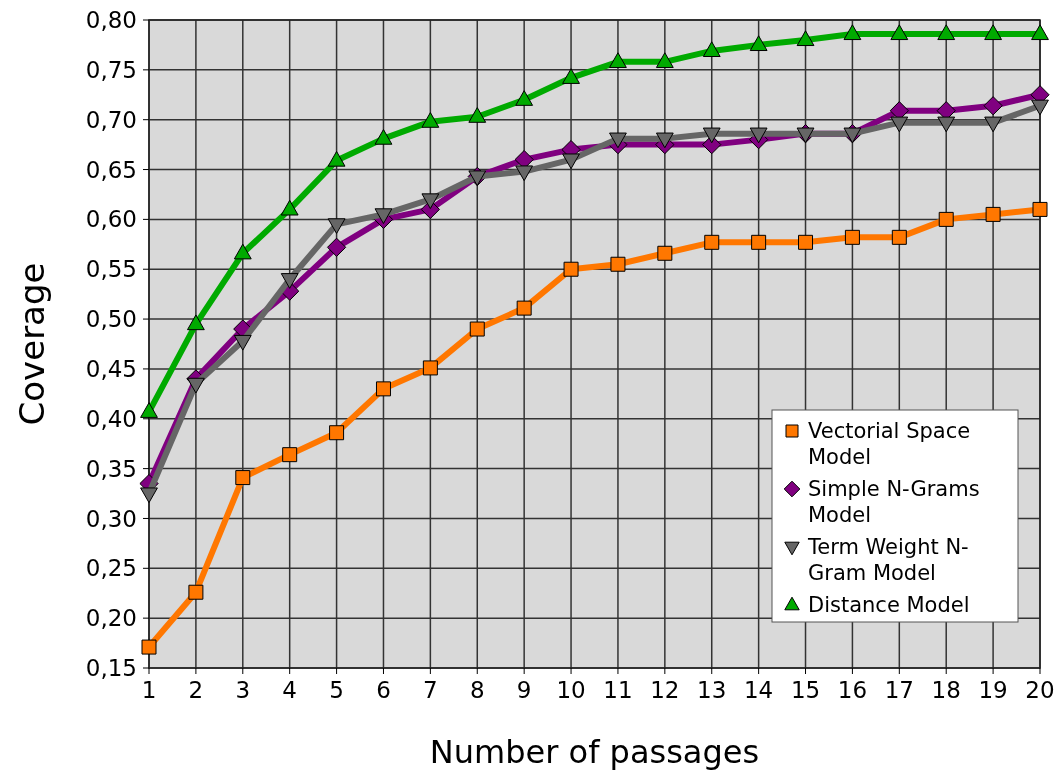 This screenshot has width=1061, height=775. I want to click on y-tick-label: 0,60, so click(111, 219).